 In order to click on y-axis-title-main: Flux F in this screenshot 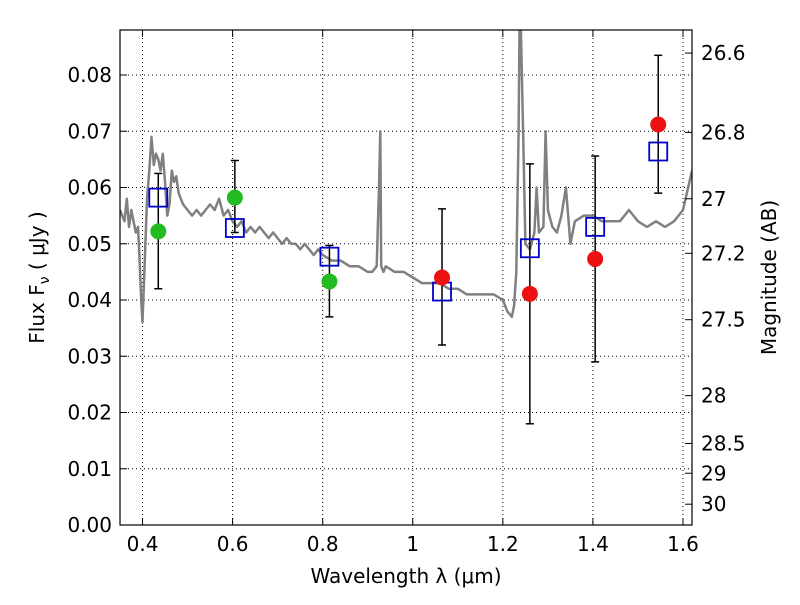, I will do `click(37, 313)`.